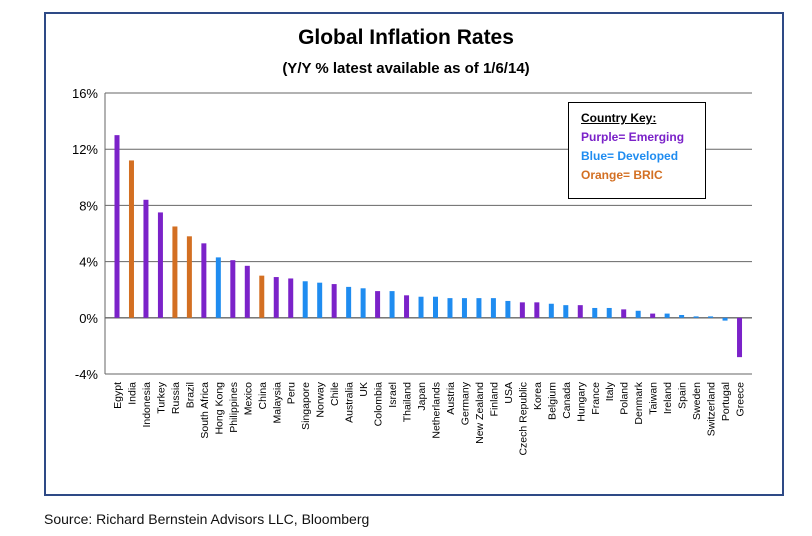 The width and height of the screenshot is (812, 536). I want to click on chart-title: Global Inflation Rates, so click(406, 37).